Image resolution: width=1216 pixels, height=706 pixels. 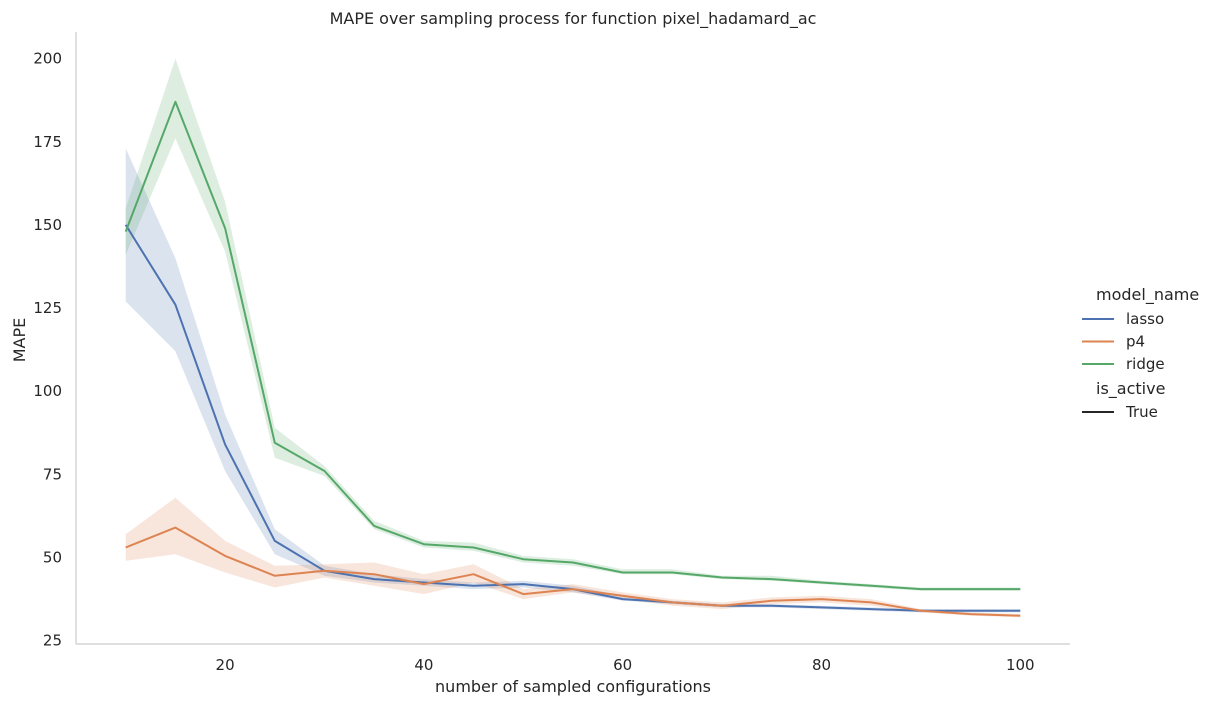 What do you see at coordinates (225, 665) in the screenshot?
I see `x-tick-label: 20` at bounding box center [225, 665].